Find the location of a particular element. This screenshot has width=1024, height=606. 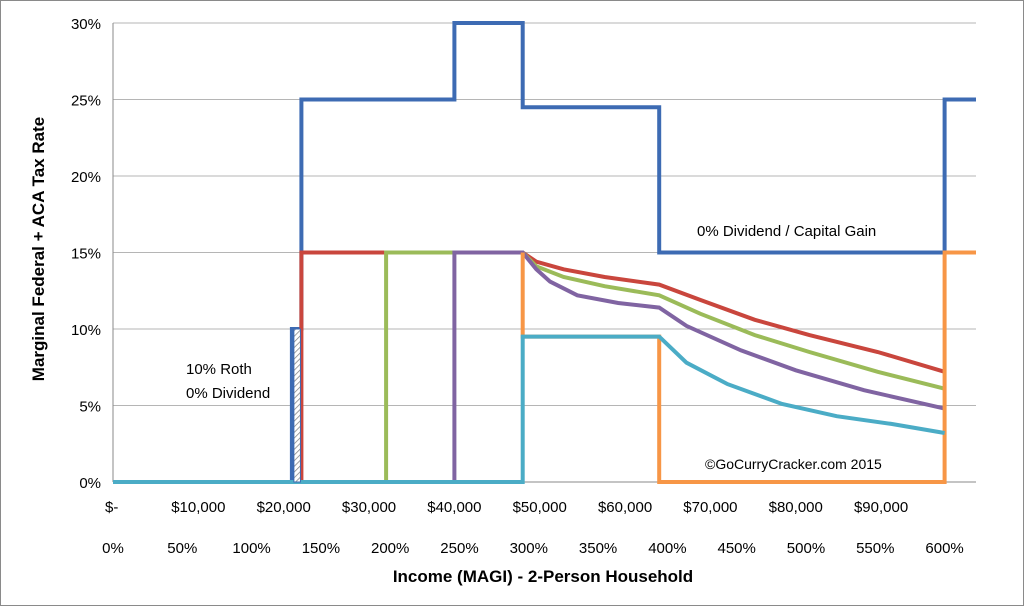

x-tick-label-fpl: 200% is located at coordinates (390, 548).